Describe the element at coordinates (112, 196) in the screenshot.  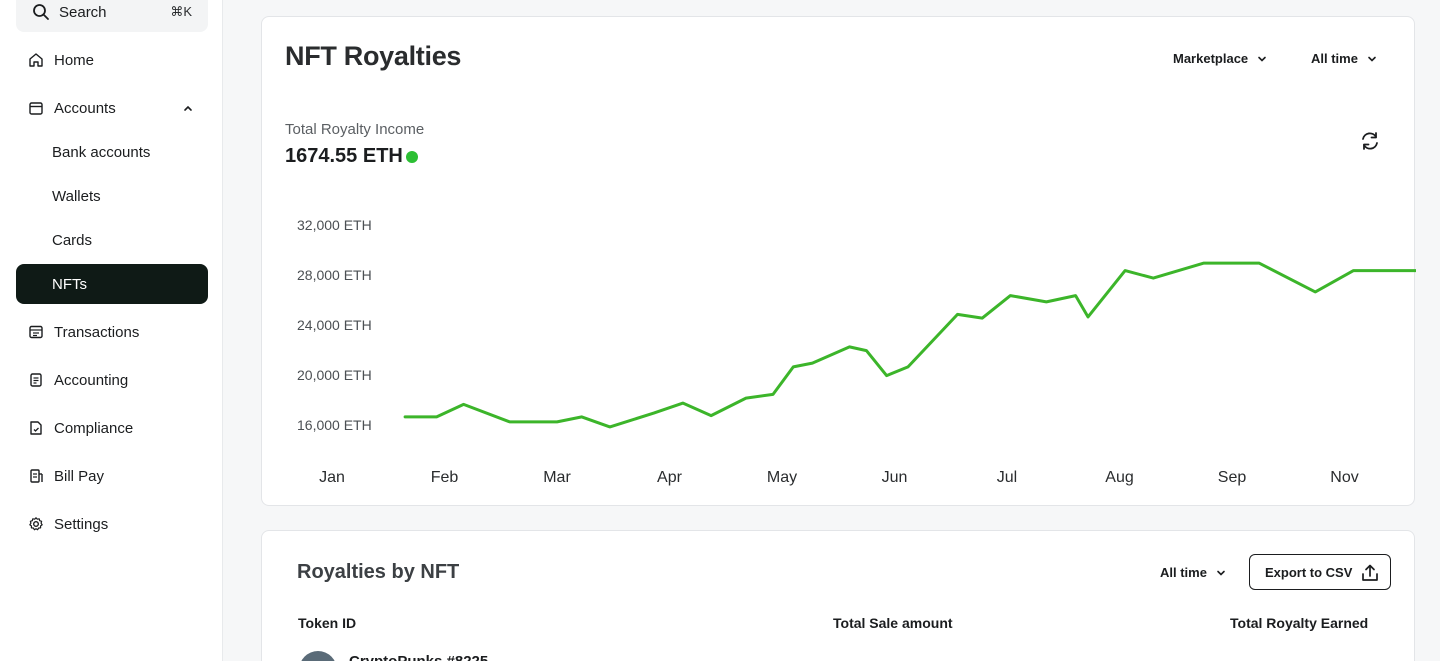
I see `sidebar-item-wallets: Wallets` at that location.